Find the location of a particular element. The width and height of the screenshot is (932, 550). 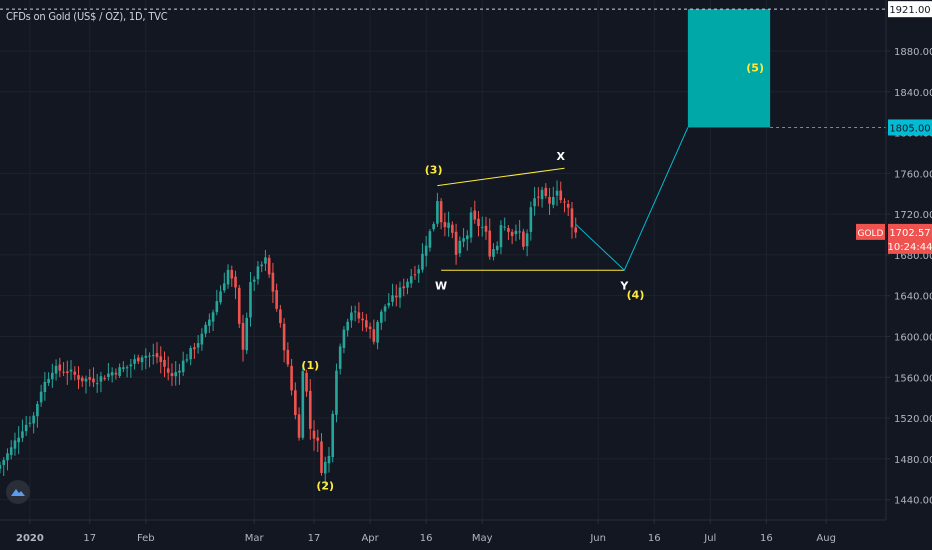

wave-trendline is located at coordinates (501, 177).